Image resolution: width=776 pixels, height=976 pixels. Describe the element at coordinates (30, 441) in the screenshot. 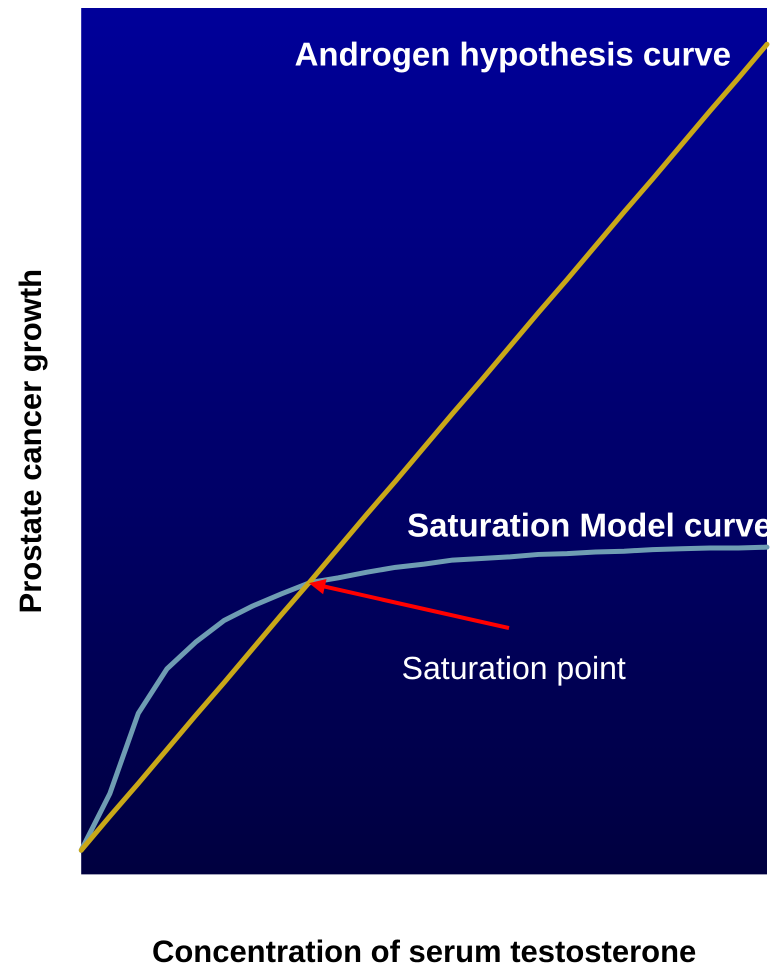

I see `y-axis-title: Prostate cancer growth` at that location.